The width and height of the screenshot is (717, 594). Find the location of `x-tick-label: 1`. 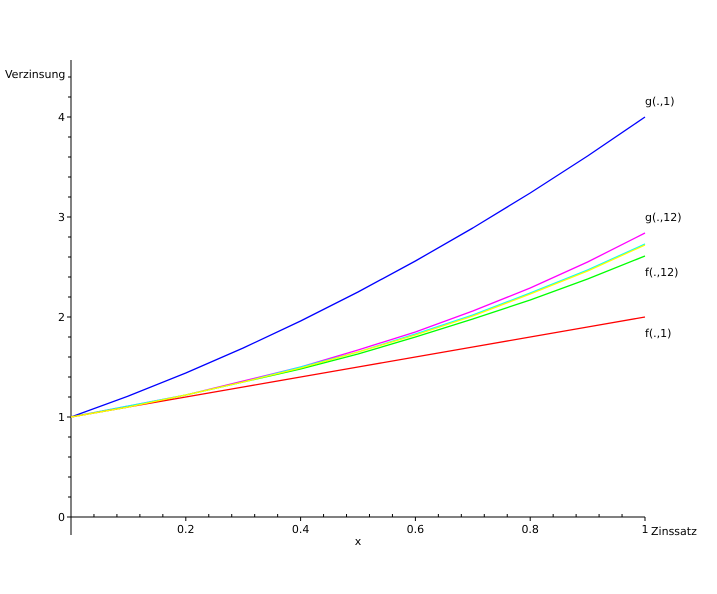

x-tick-label: 1 is located at coordinates (645, 529).